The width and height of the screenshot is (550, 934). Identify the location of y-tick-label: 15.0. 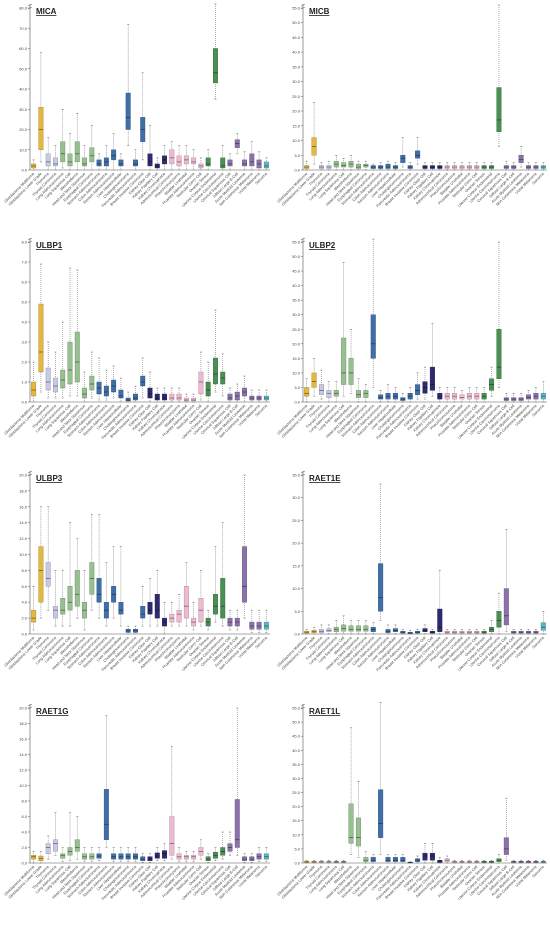
(296, 565).